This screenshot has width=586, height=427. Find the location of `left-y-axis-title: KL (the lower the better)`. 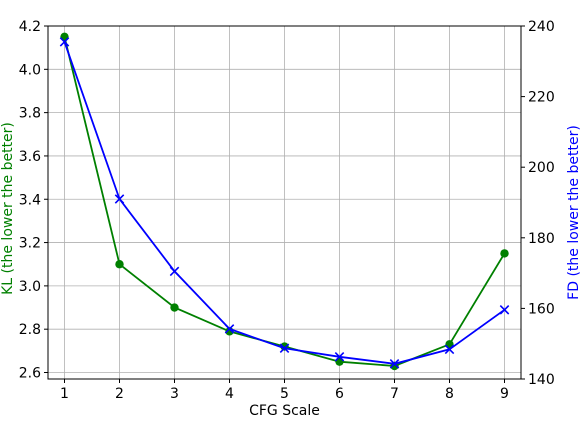

left-y-axis-title: KL (the lower the better) is located at coordinates (8, 208).